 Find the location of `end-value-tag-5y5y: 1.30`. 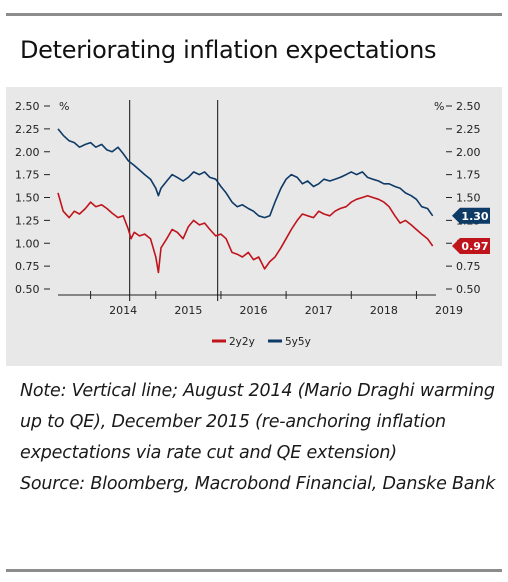

end-value-tag-5y5y: 1.30 is located at coordinates (471, 215).